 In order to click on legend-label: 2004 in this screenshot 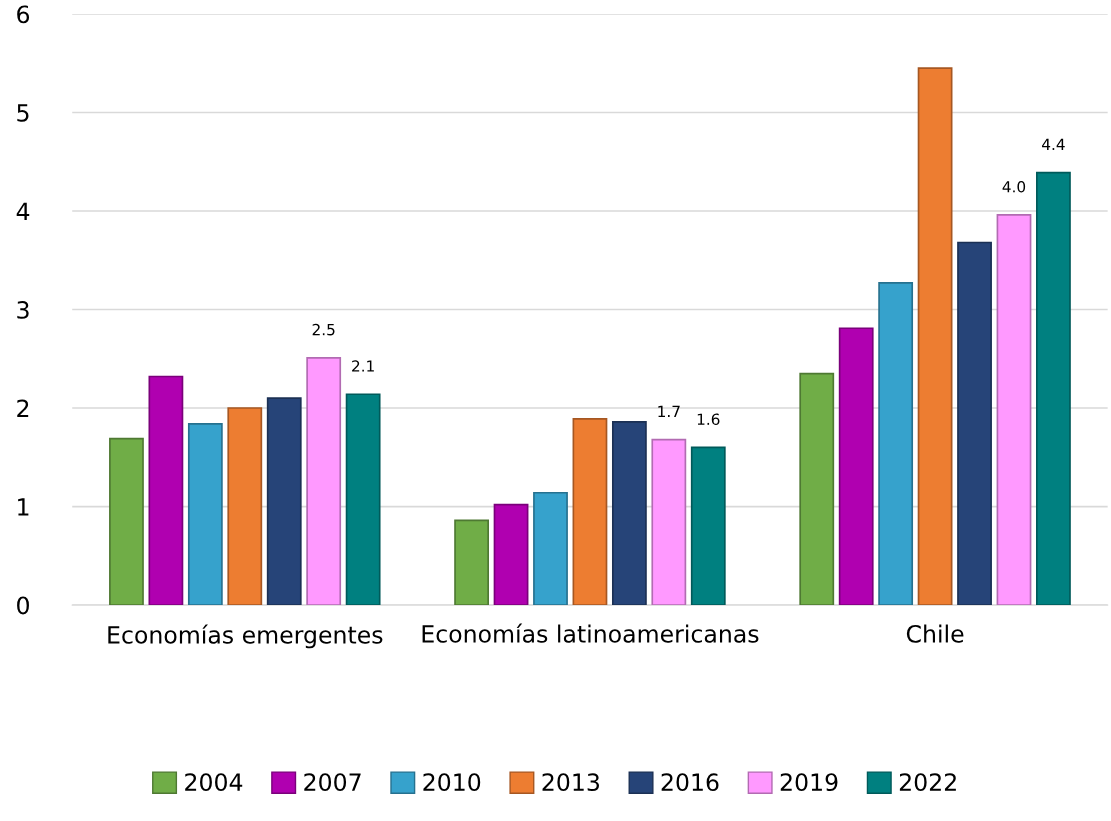, I will do `click(214, 782)`.